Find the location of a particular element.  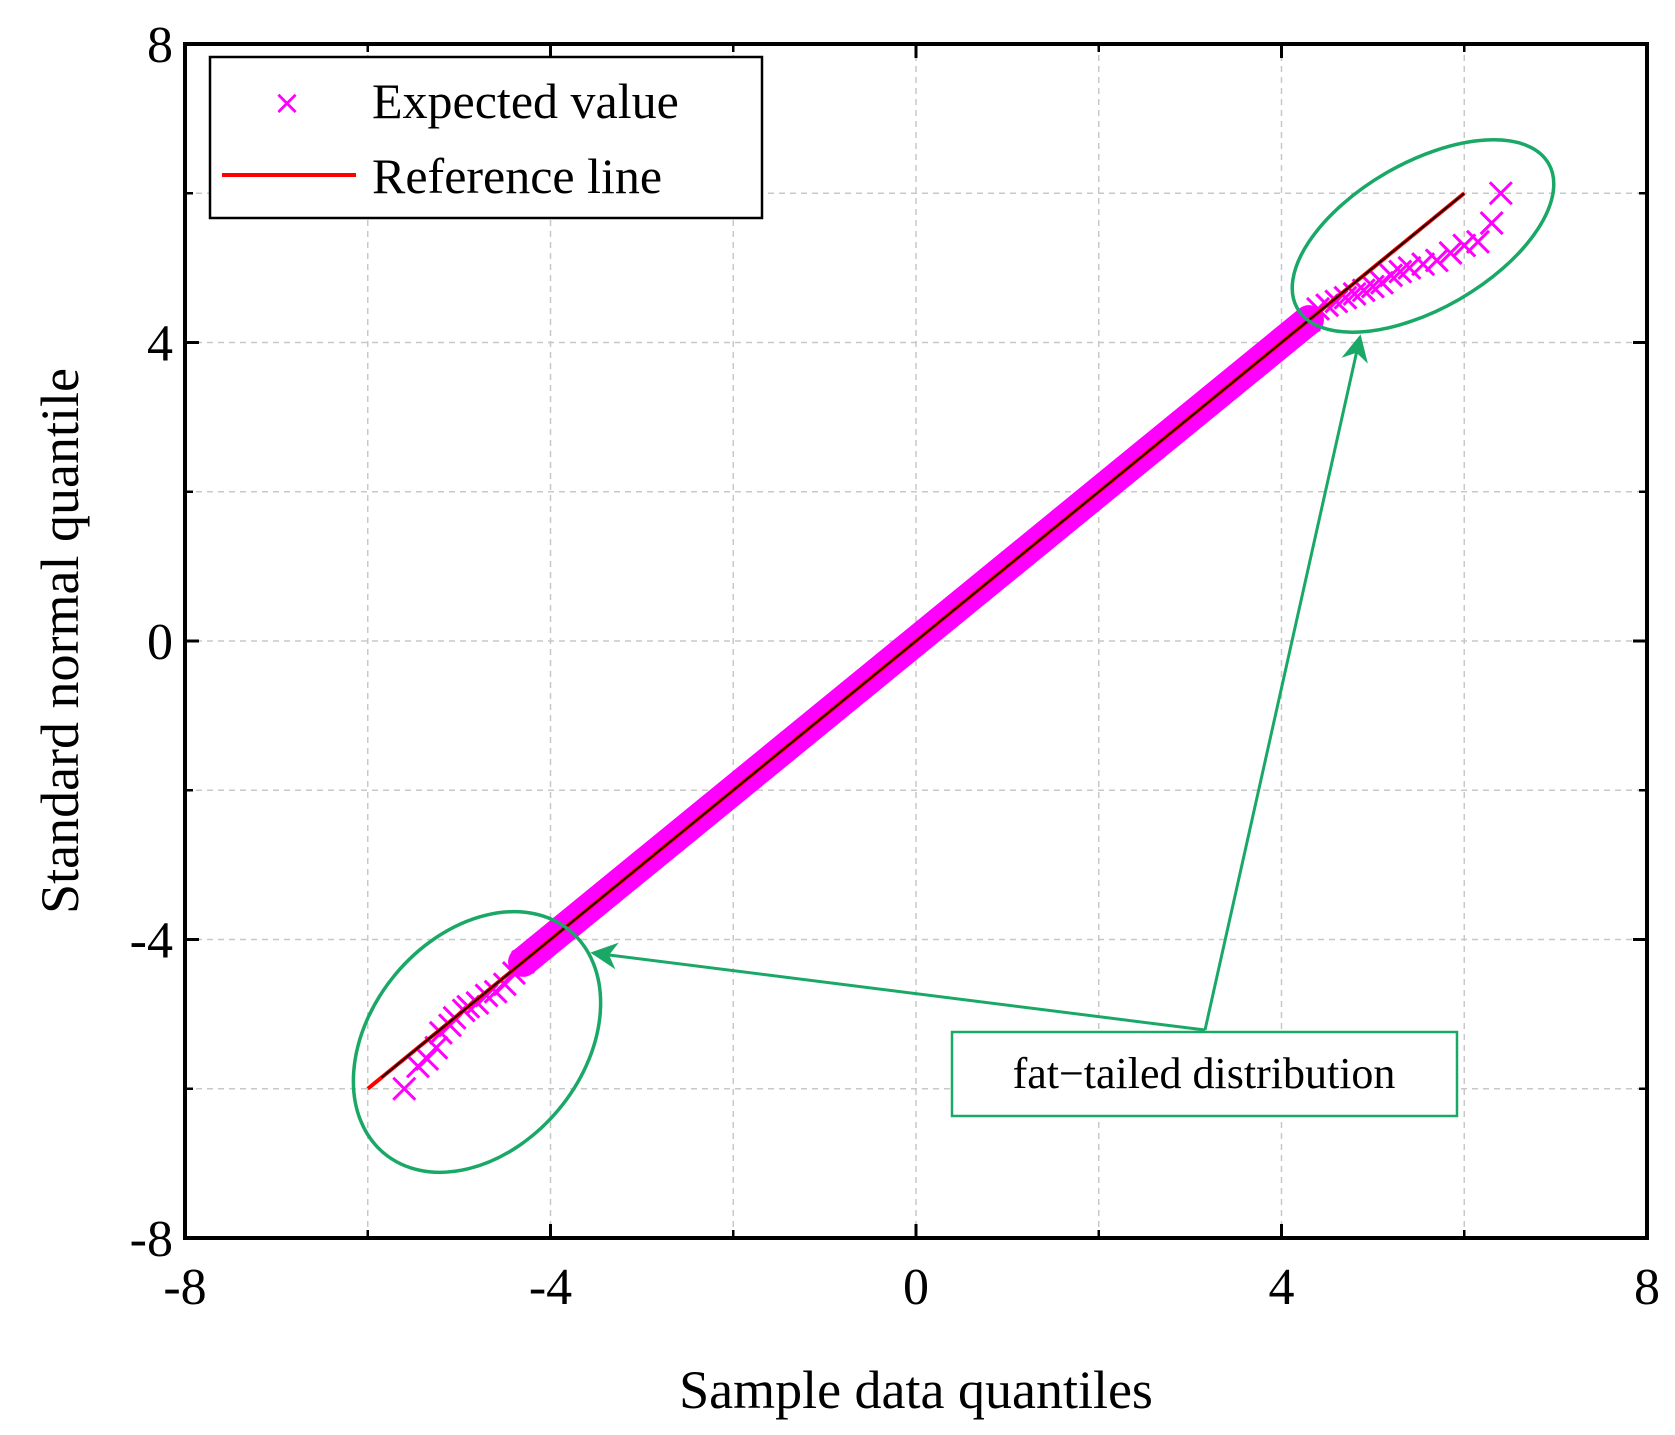

x-tick-label: 0 is located at coordinates (916, 1287).